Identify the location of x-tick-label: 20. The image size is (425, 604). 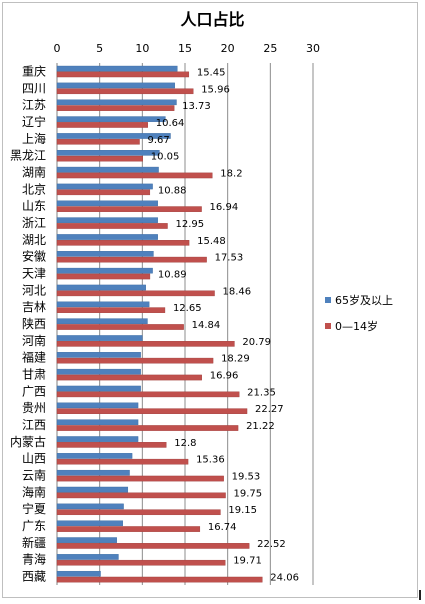
(228, 48).